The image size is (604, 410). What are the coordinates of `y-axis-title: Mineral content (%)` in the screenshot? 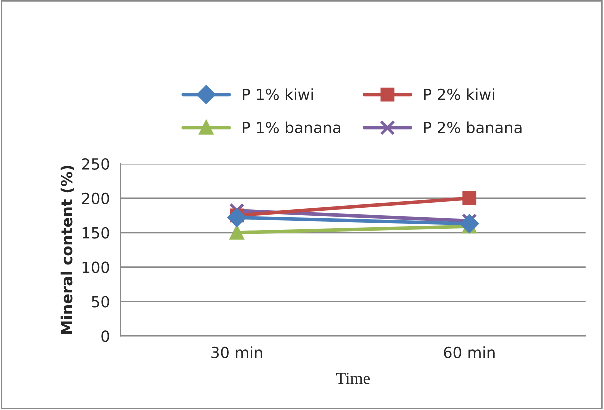 It's located at (67, 250).